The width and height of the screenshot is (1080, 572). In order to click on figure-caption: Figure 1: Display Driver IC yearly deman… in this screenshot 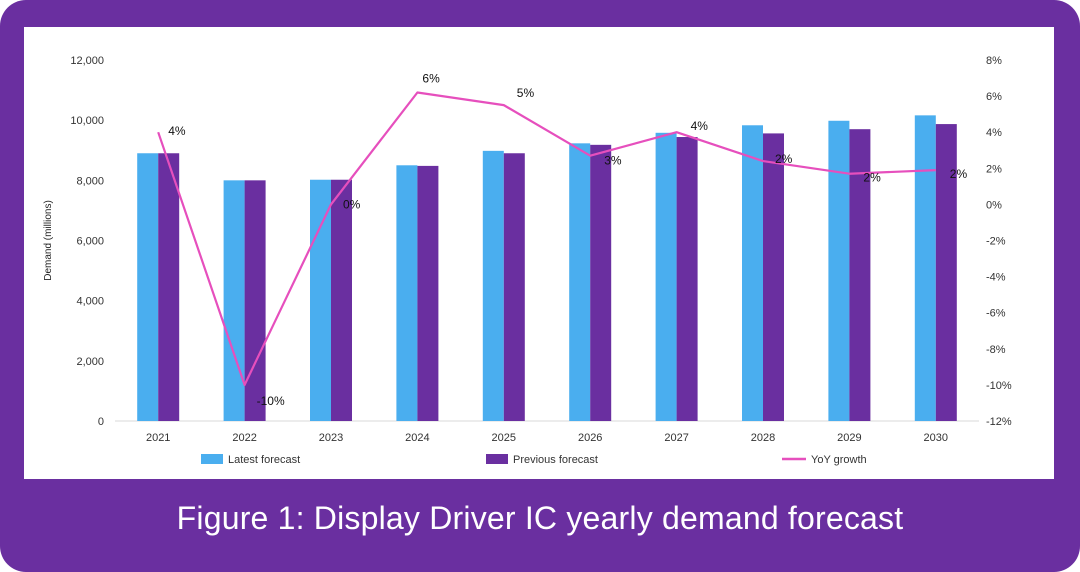, I will do `click(540, 518)`.